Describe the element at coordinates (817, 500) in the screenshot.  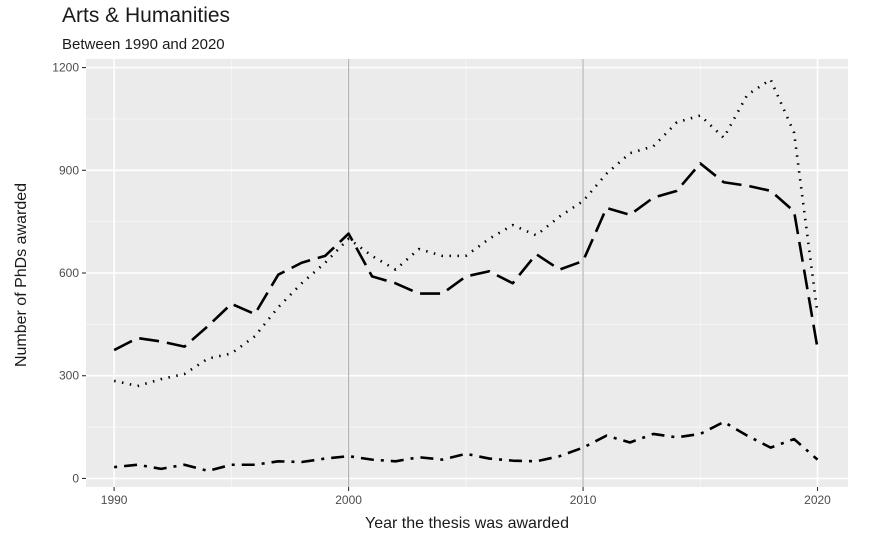
I see `x-tick-label: 2020` at that location.